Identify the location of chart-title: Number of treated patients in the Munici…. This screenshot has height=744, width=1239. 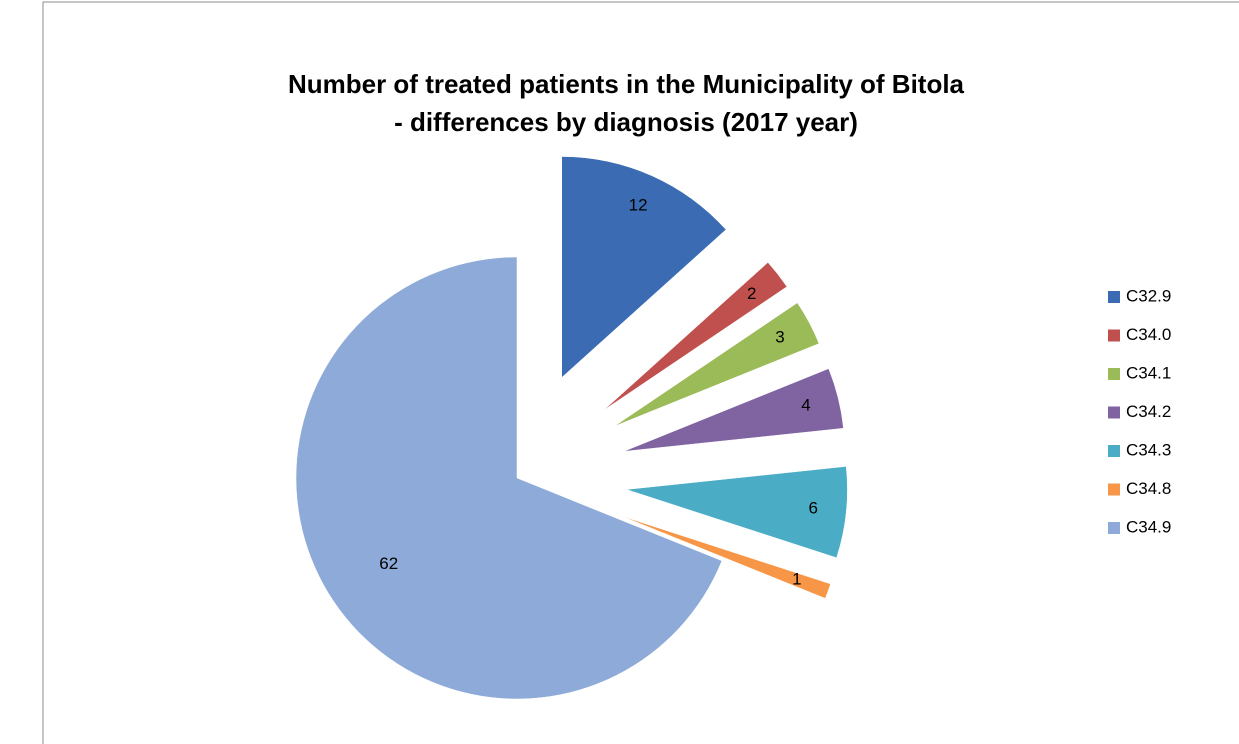
(626, 84).